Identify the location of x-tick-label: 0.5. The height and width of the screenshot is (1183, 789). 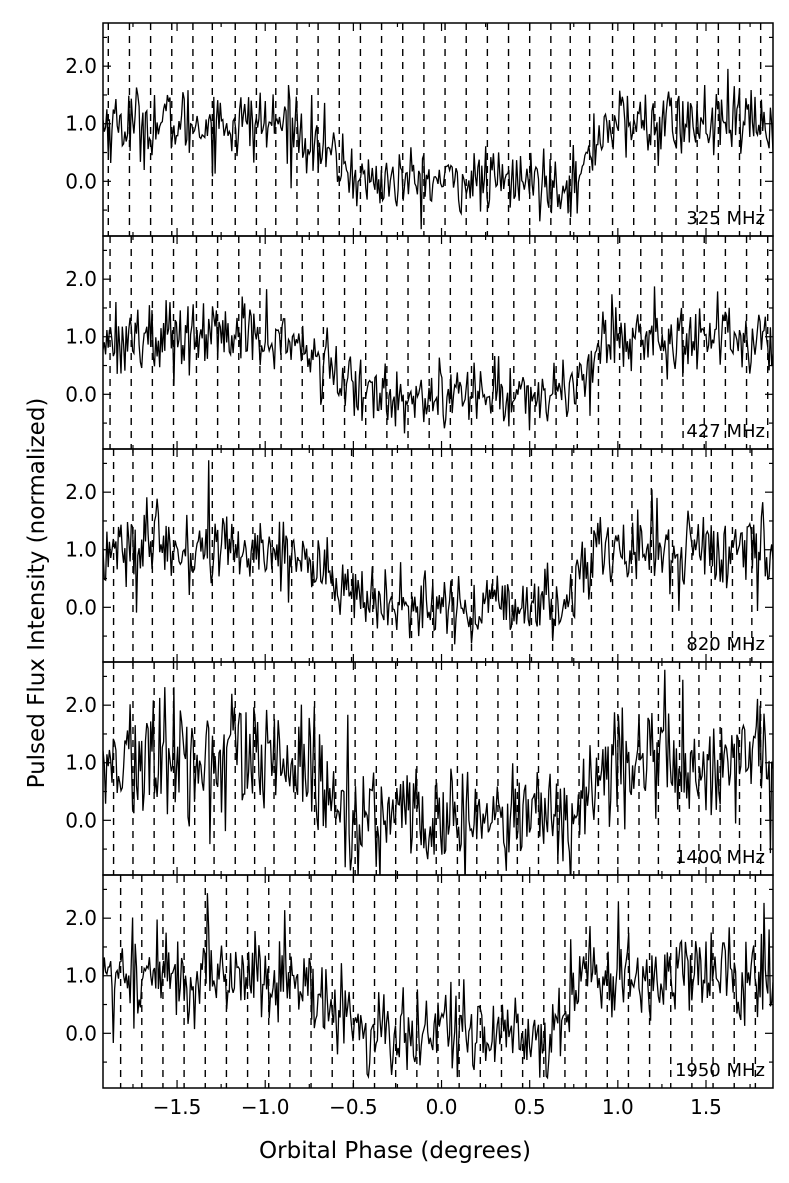
(530, 1107).